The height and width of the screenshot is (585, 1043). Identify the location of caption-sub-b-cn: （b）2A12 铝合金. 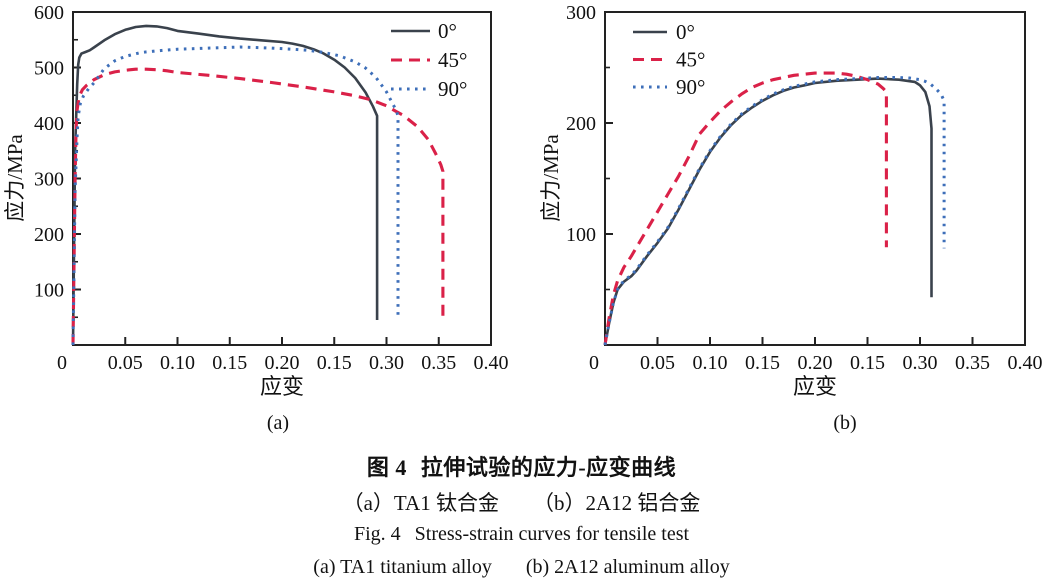
(616, 503).